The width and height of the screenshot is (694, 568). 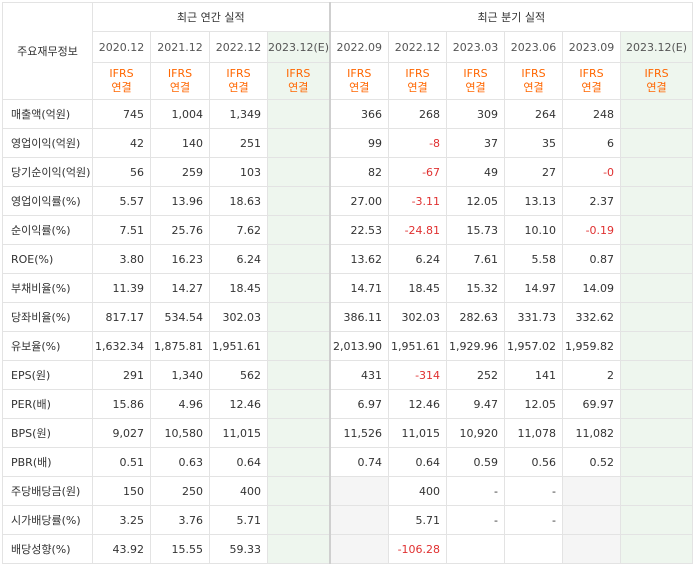 I want to click on period-header: 2022.09, so click(x=359, y=47).